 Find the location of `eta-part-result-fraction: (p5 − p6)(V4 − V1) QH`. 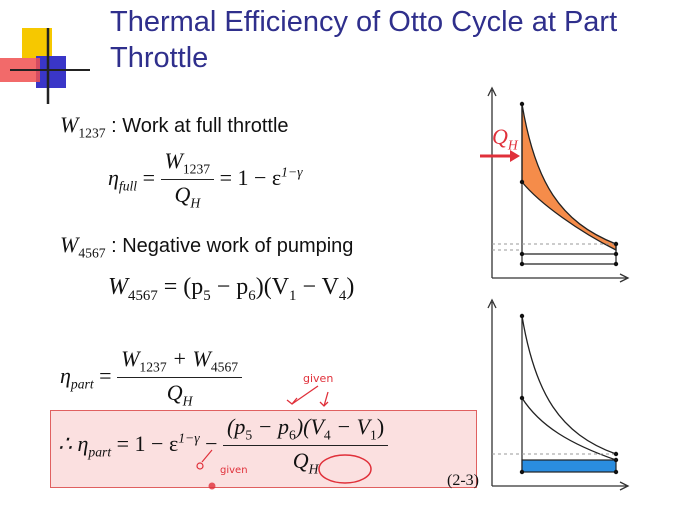

eta-part-result-fraction: (p5 − p6)(V4 − V1) QH is located at coordinates (306, 446).